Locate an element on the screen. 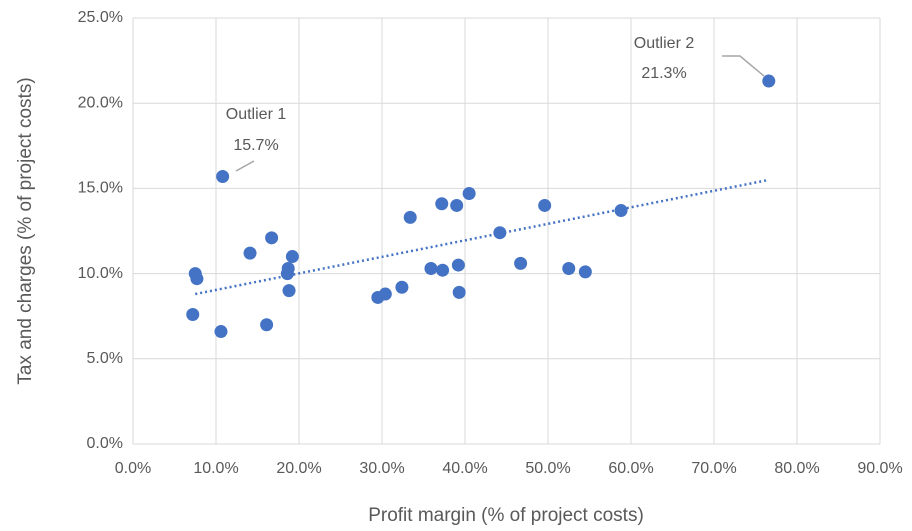 Image resolution: width=912 pixels, height=531 pixels. x-tick-label: 80.0% is located at coordinates (796, 468).